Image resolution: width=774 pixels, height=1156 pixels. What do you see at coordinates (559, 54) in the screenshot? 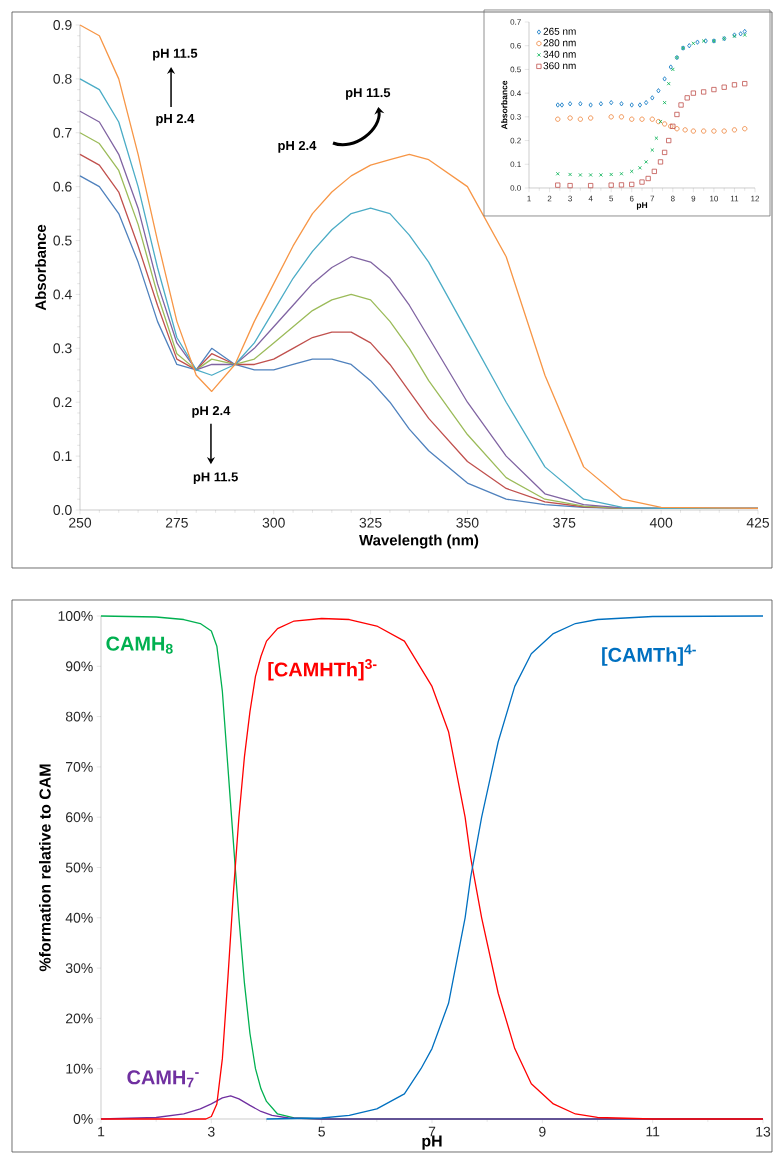
I see `legend-label: 340 nm` at bounding box center [559, 54].